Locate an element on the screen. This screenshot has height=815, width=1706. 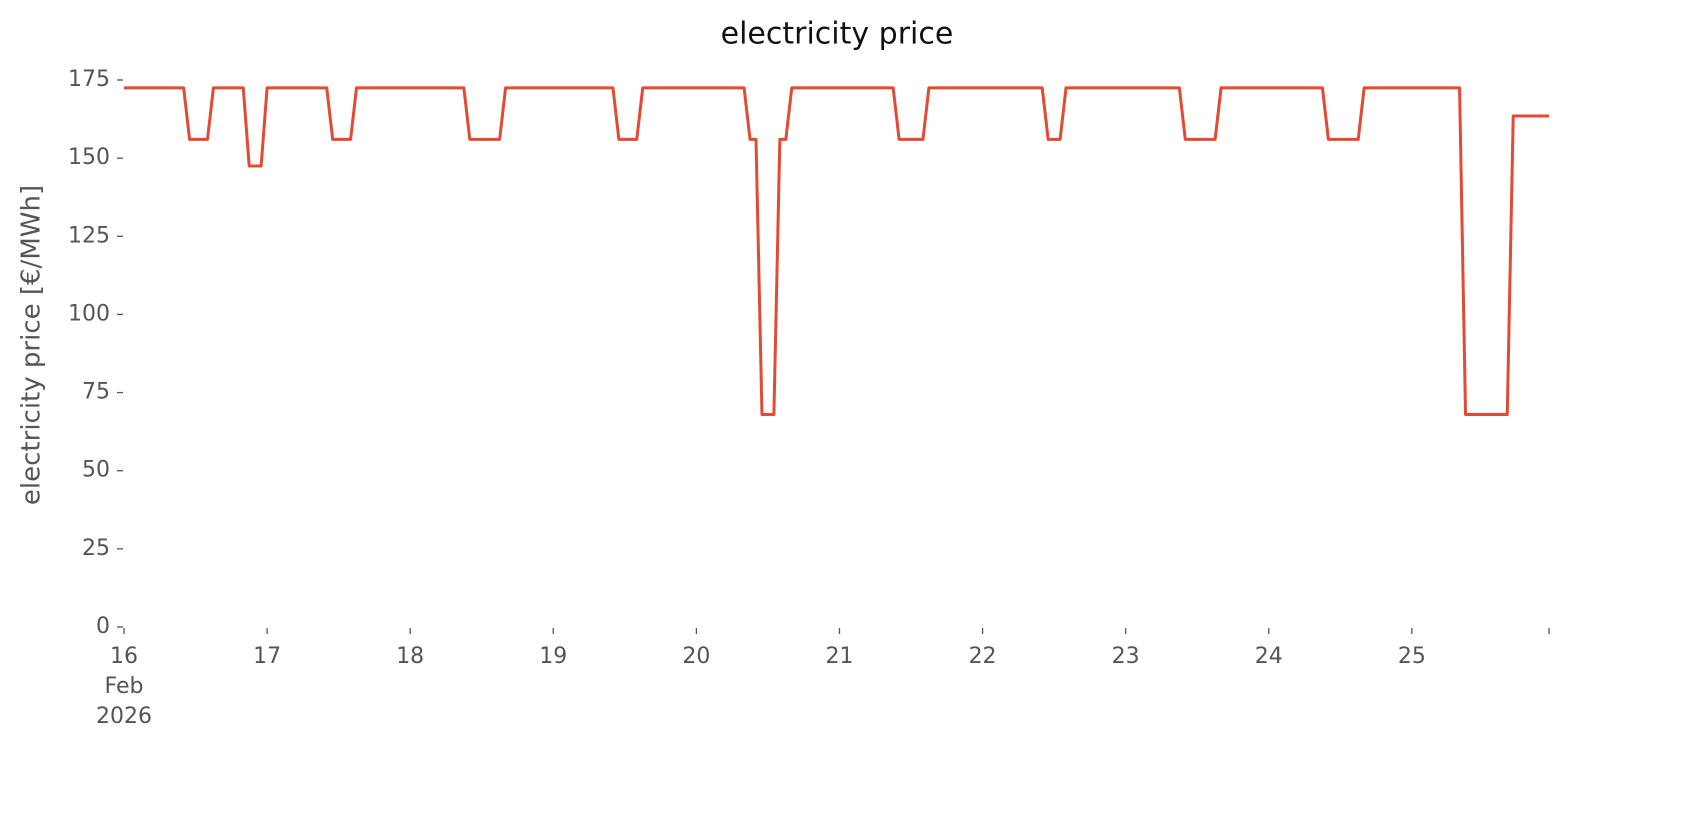
x-tick-label: 25 is located at coordinates (1412, 656).